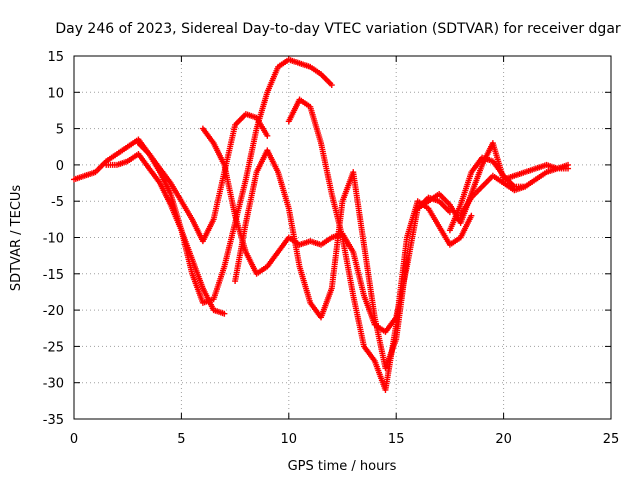 This screenshot has height=480, width=640. I want to click on series-track-g, so click(493, 183).